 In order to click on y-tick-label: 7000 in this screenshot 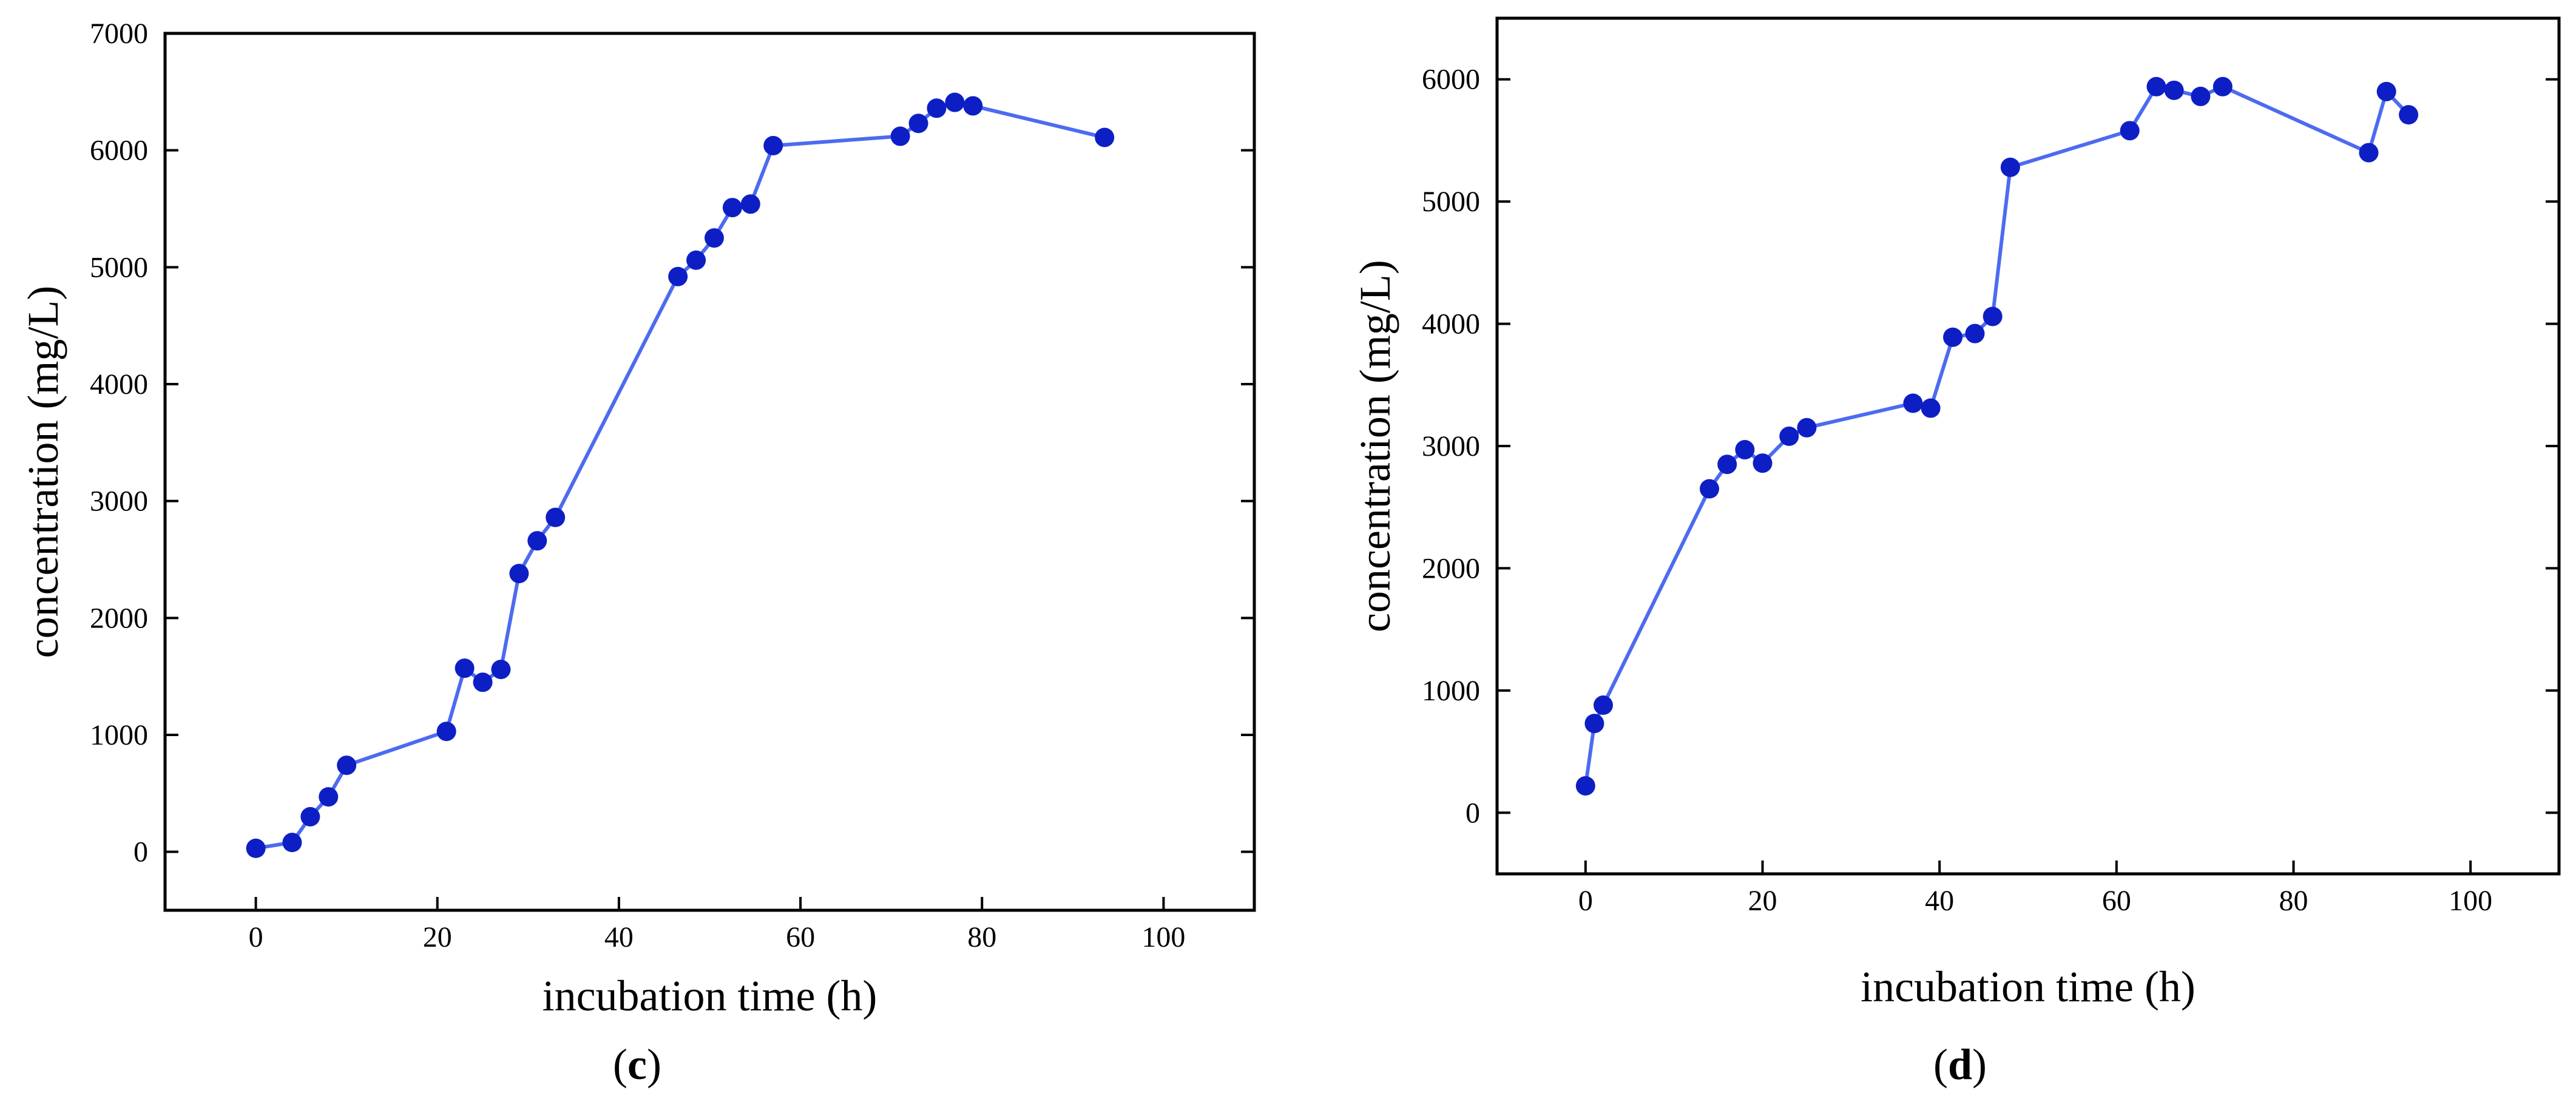, I will do `click(119, 34)`.